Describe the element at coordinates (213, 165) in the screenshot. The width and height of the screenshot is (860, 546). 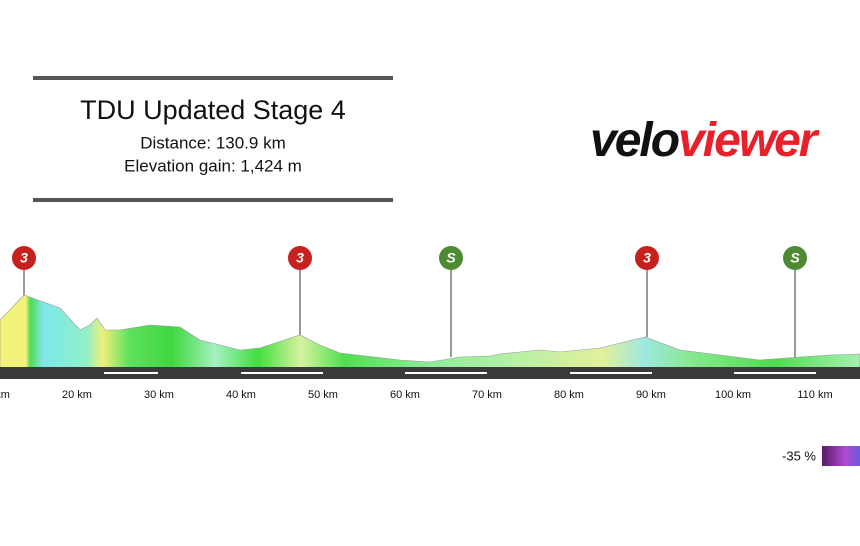
I see `elevation-gain: Elevation gain: 1,424 m` at that location.